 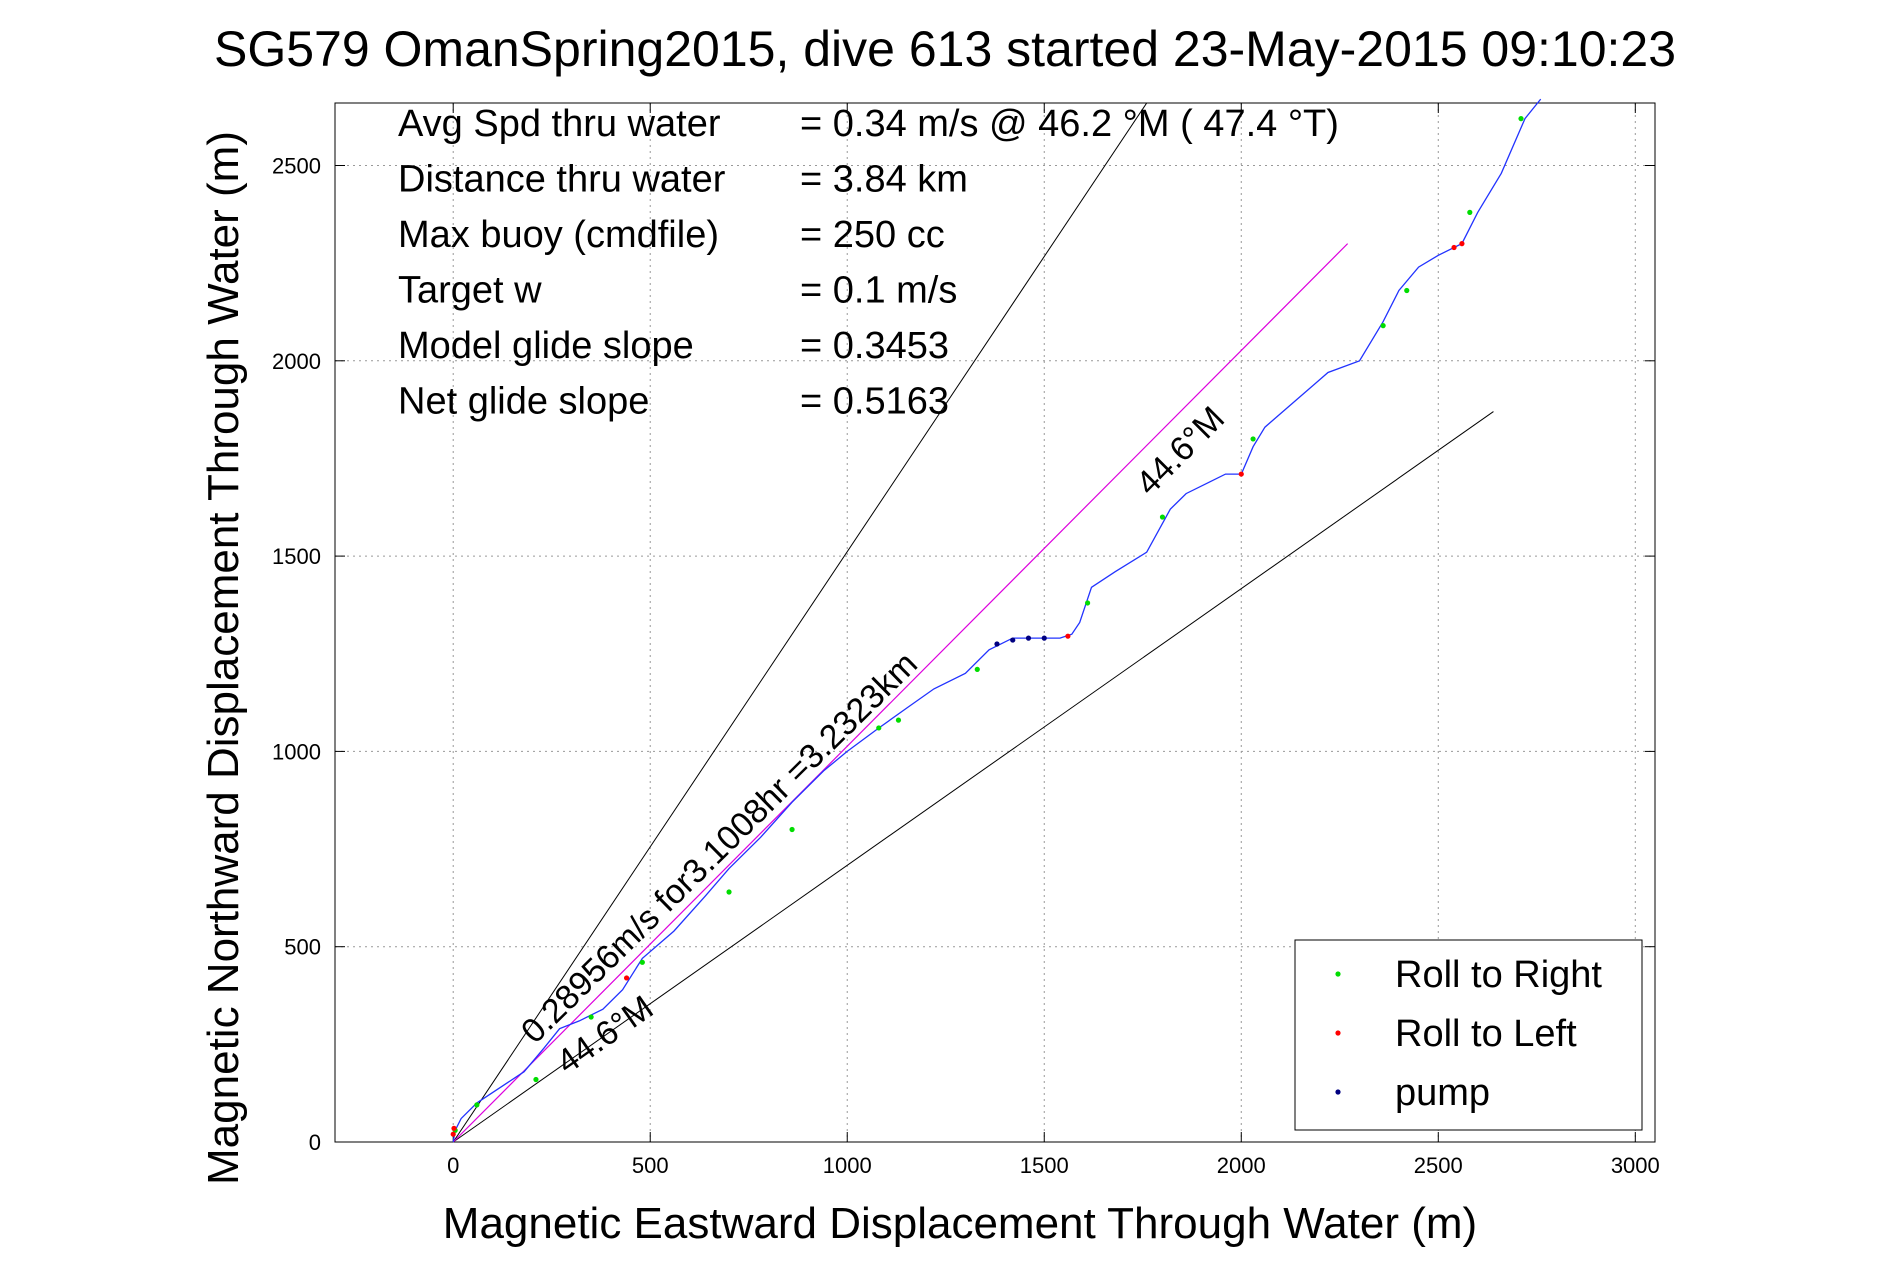 What do you see at coordinates (874, 346) in the screenshot?
I see `stat-value: = 0.3453` at bounding box center [874, 346].